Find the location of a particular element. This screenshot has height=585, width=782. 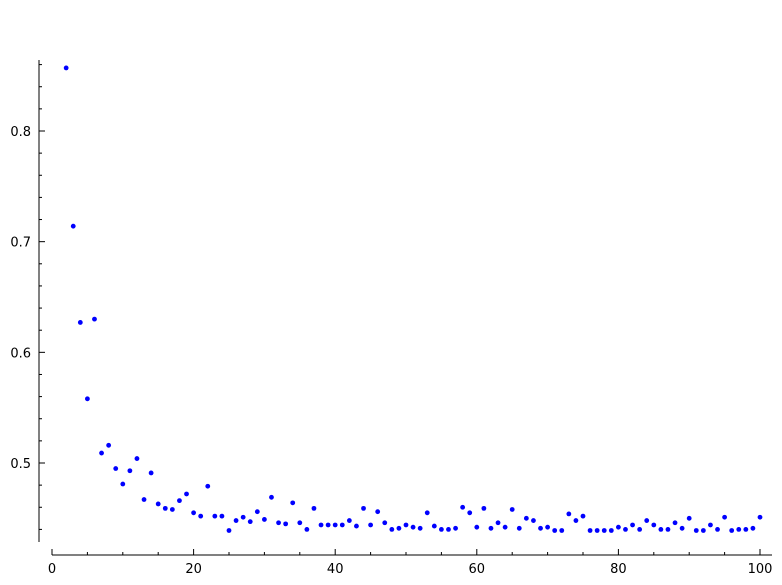

x-tick-label: 80 is located at coordinates (618, 569).